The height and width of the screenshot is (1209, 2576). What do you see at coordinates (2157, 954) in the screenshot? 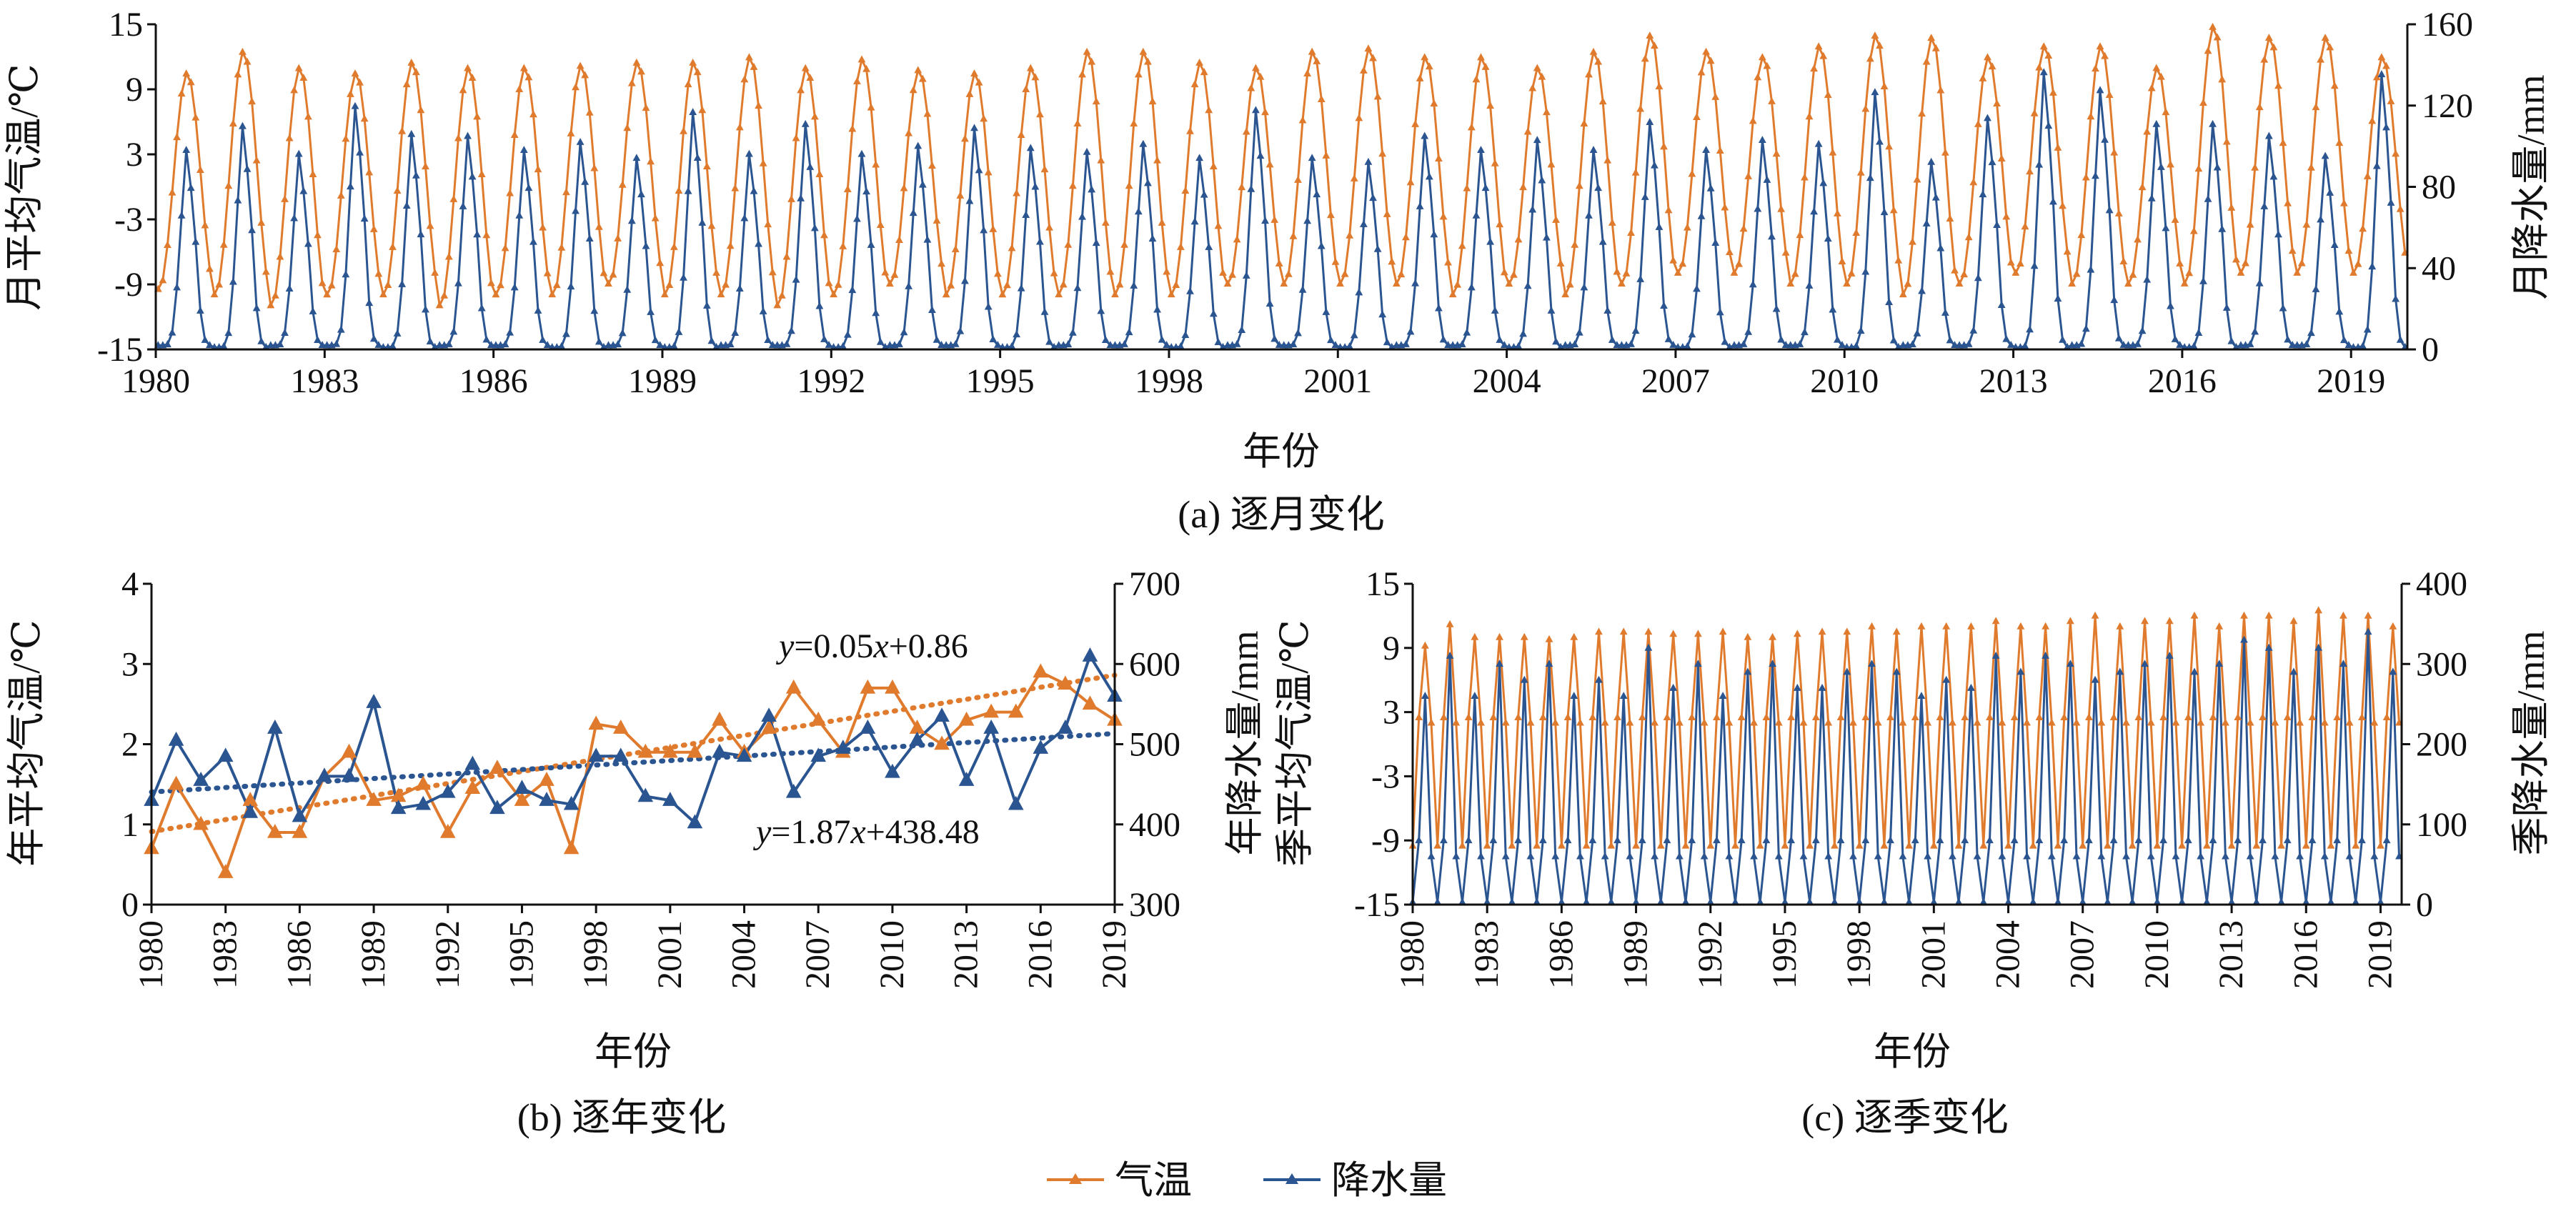
I see `panel-c-xtick-label: 2010` at bounding box center [2157, 954].